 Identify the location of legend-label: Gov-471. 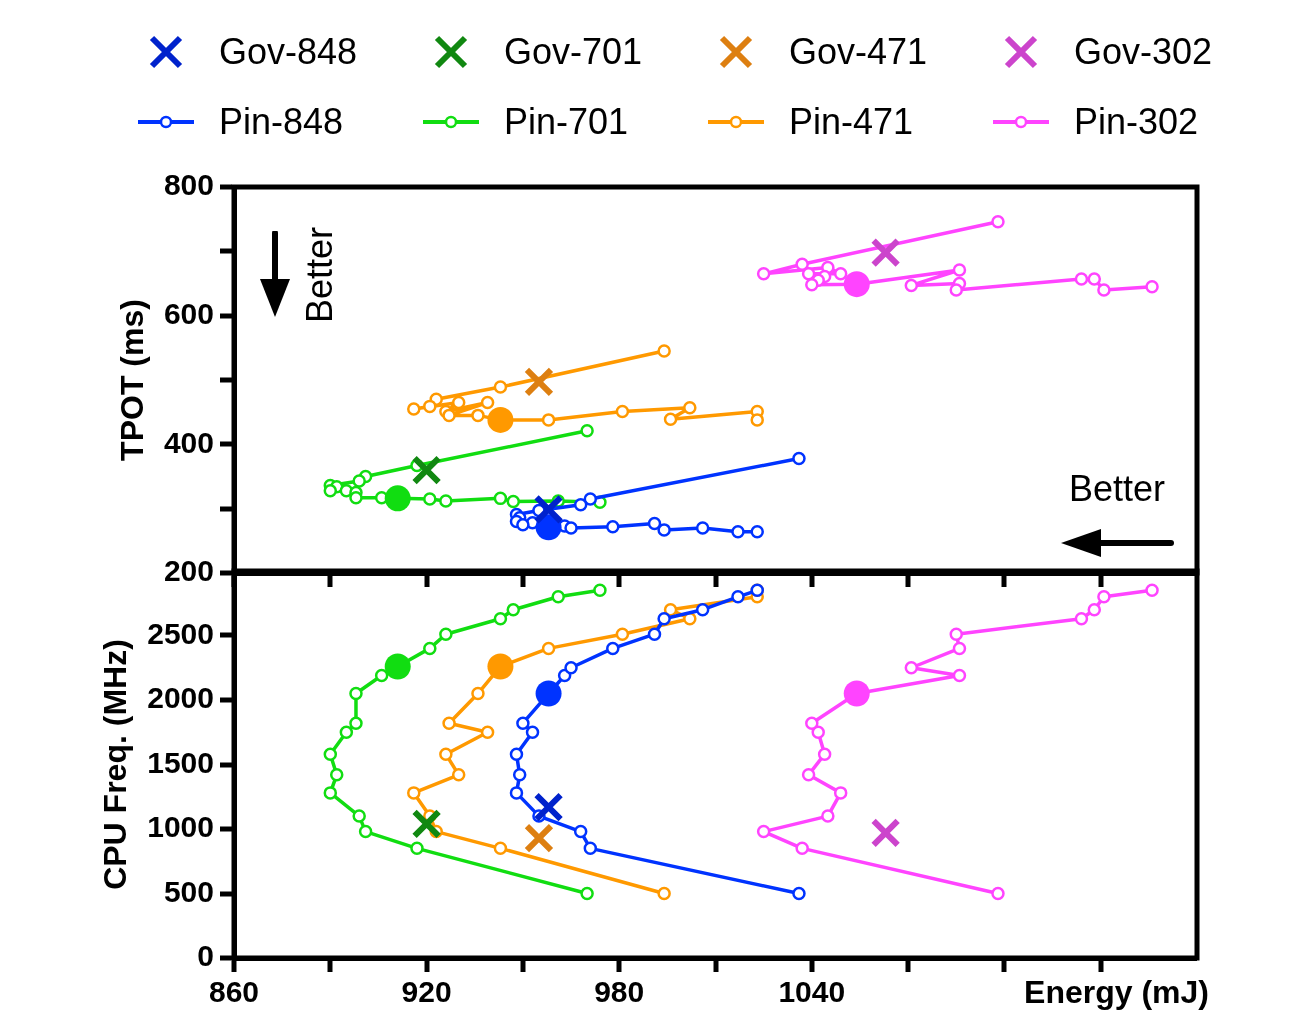
(858, 52).